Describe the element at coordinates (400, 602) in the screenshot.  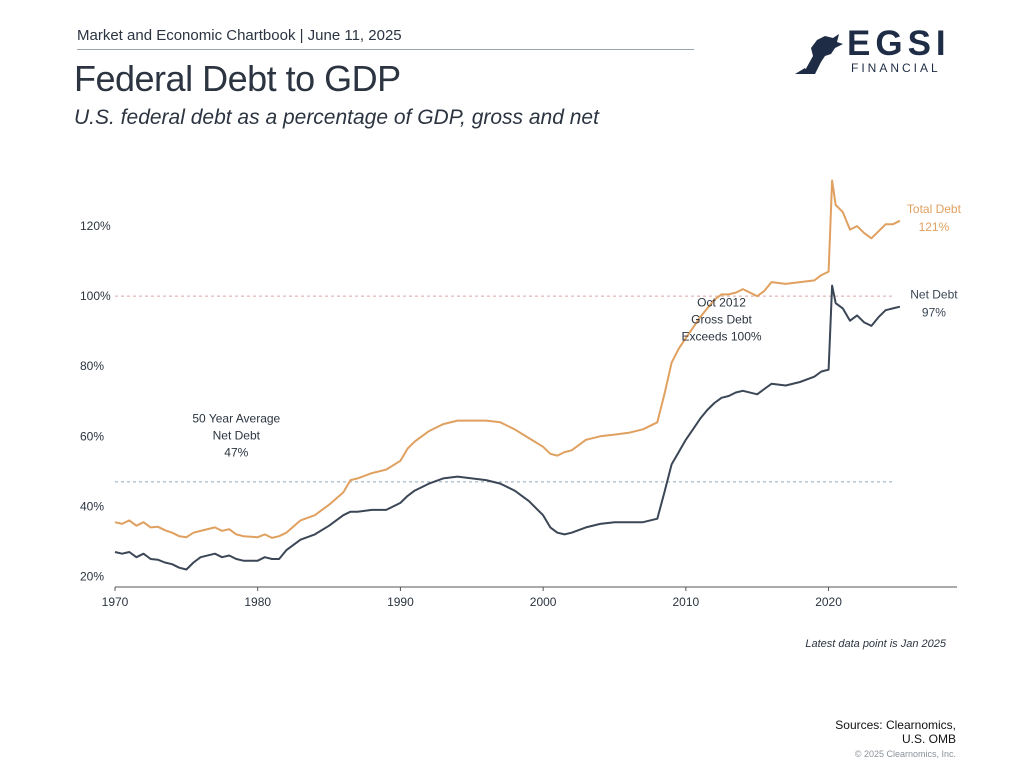
I see `x-tick-label-1990: 1990` at that location.